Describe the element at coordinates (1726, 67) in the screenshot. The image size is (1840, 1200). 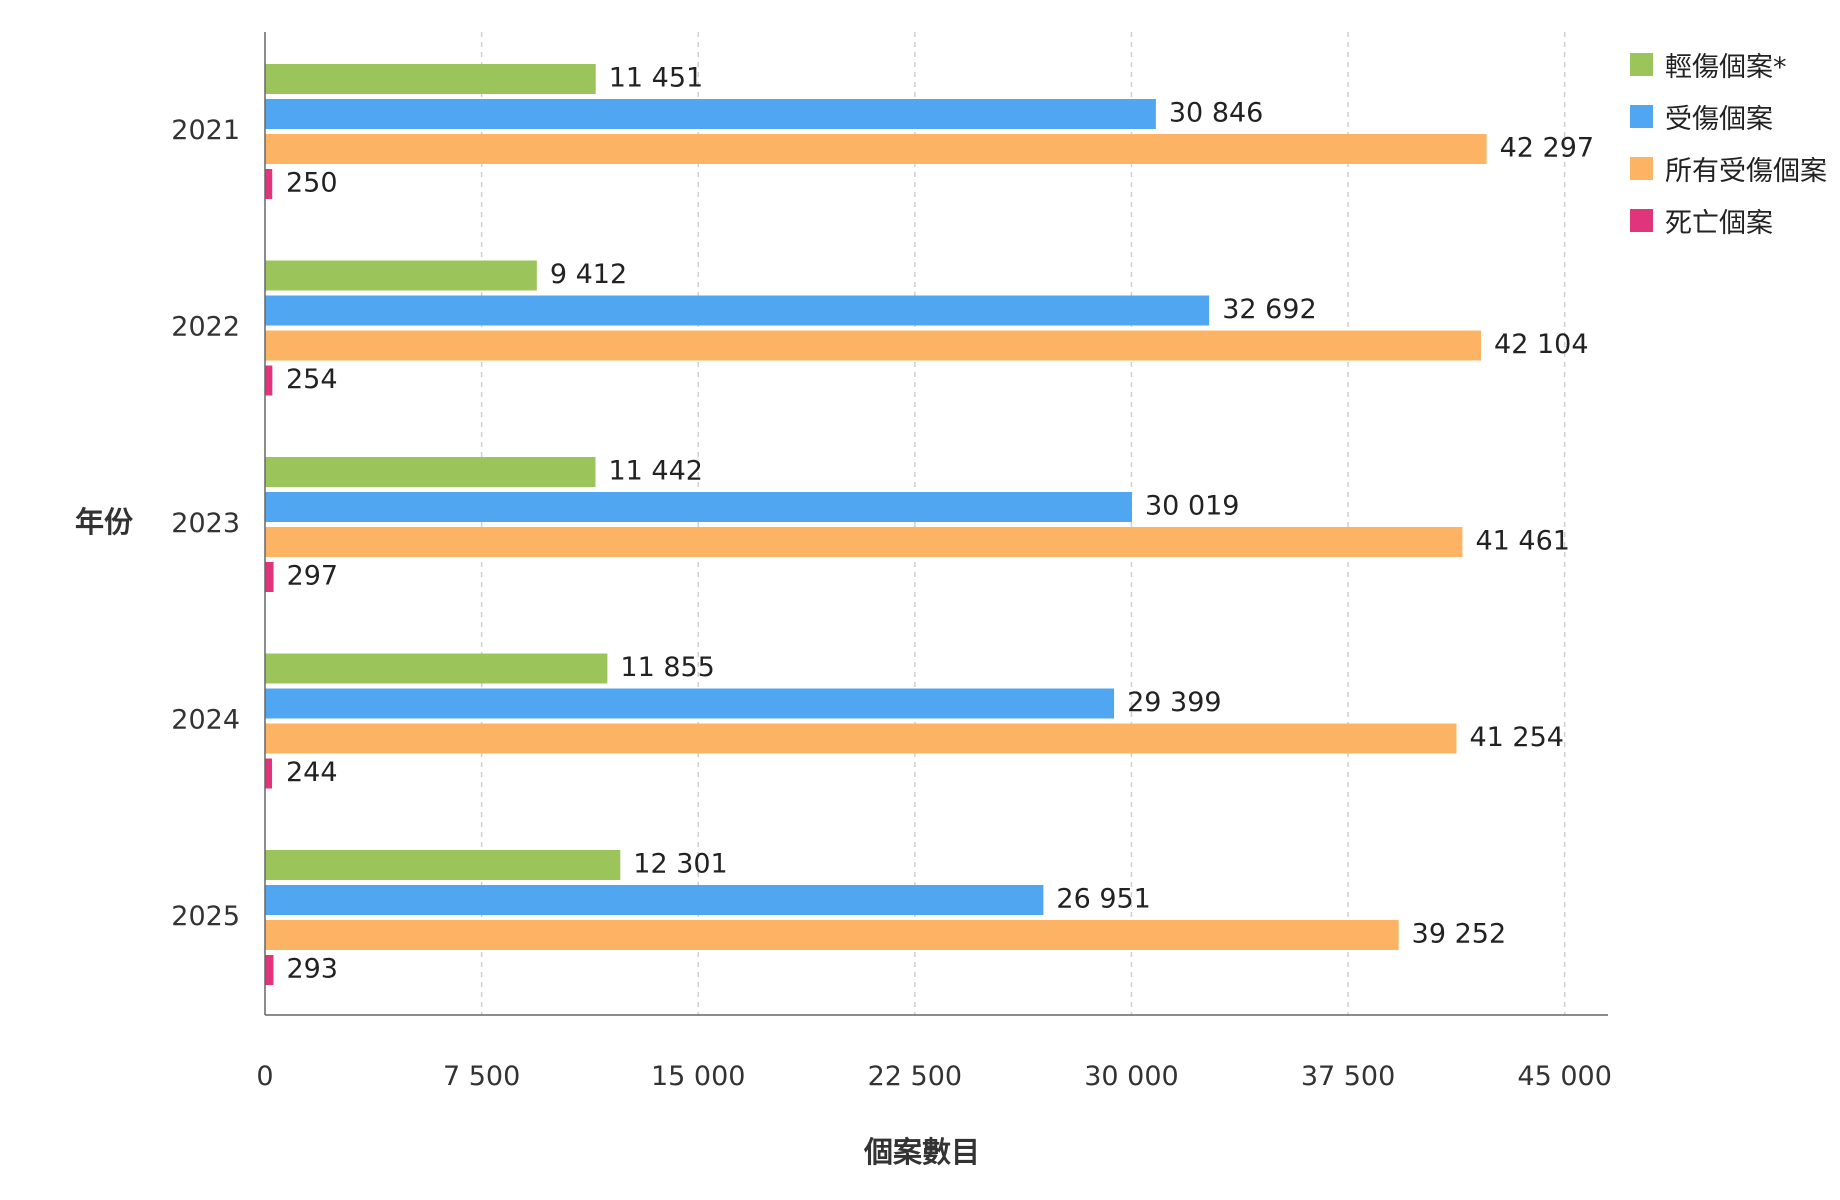
I see `legend-label: 輕傷個案*` at that location.